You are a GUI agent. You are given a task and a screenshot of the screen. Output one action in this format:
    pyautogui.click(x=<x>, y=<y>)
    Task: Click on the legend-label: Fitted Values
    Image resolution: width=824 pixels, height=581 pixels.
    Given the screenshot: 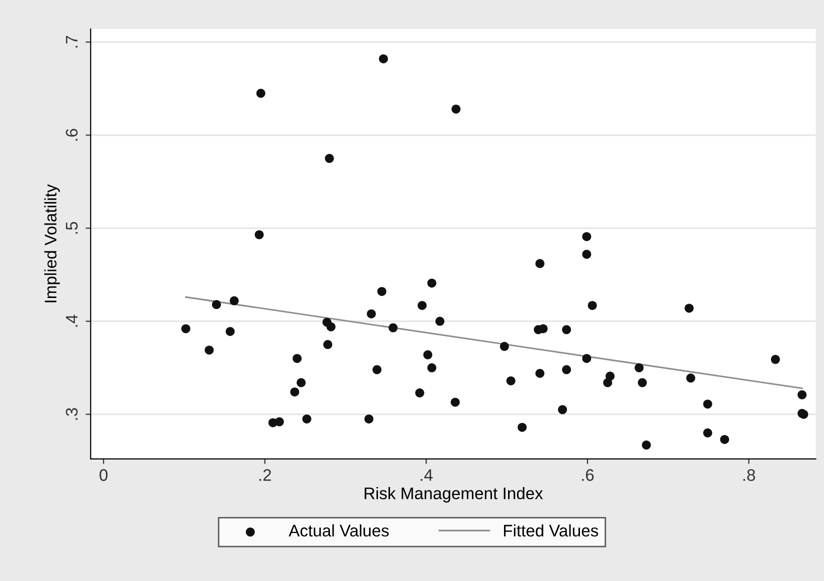 What is the action you would take?
    pyautogui.click(x=551, y=530)
    